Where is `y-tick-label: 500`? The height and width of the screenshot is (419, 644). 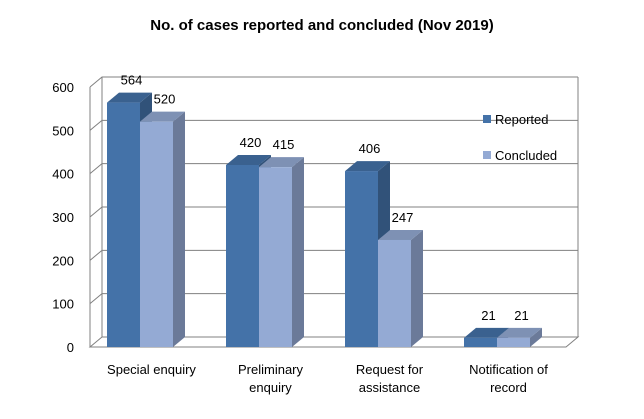 y-tick-label: 500 is located at coordinates (63, 130).